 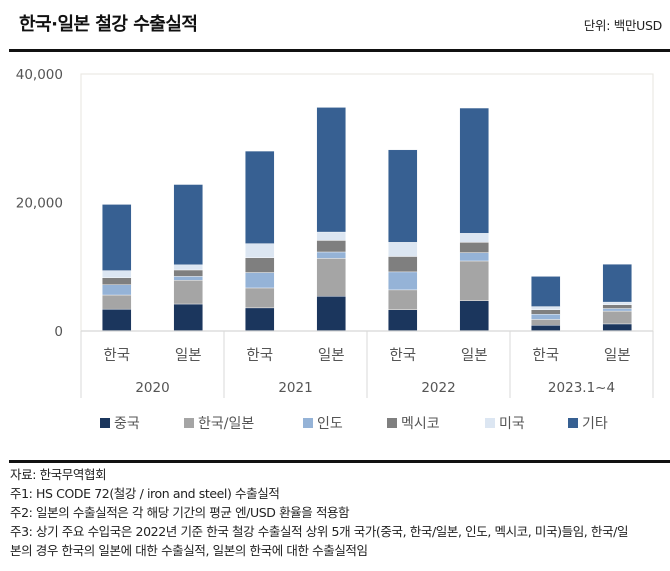 I want to click on legend-label: 한국/일본, so click(x=226, y=424).